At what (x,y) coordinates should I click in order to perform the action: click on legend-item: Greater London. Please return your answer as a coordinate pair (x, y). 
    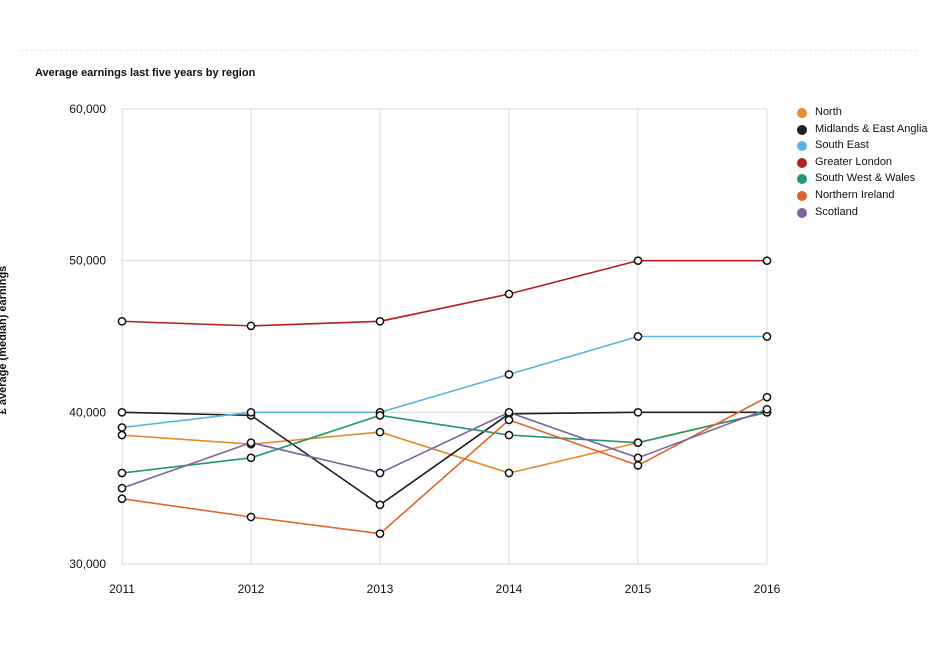
    Looking at the image, I should click on (864, 163).